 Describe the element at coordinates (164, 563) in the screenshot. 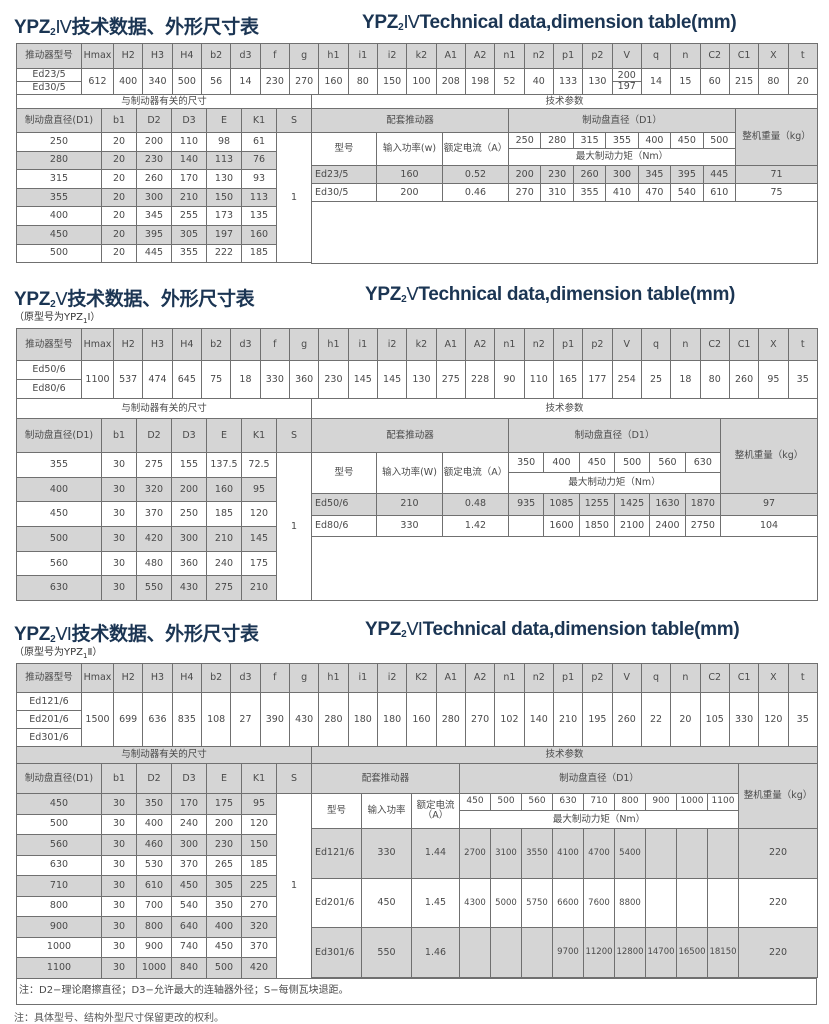

I see `table-row: 560 30 480 360 240 175` at that location.